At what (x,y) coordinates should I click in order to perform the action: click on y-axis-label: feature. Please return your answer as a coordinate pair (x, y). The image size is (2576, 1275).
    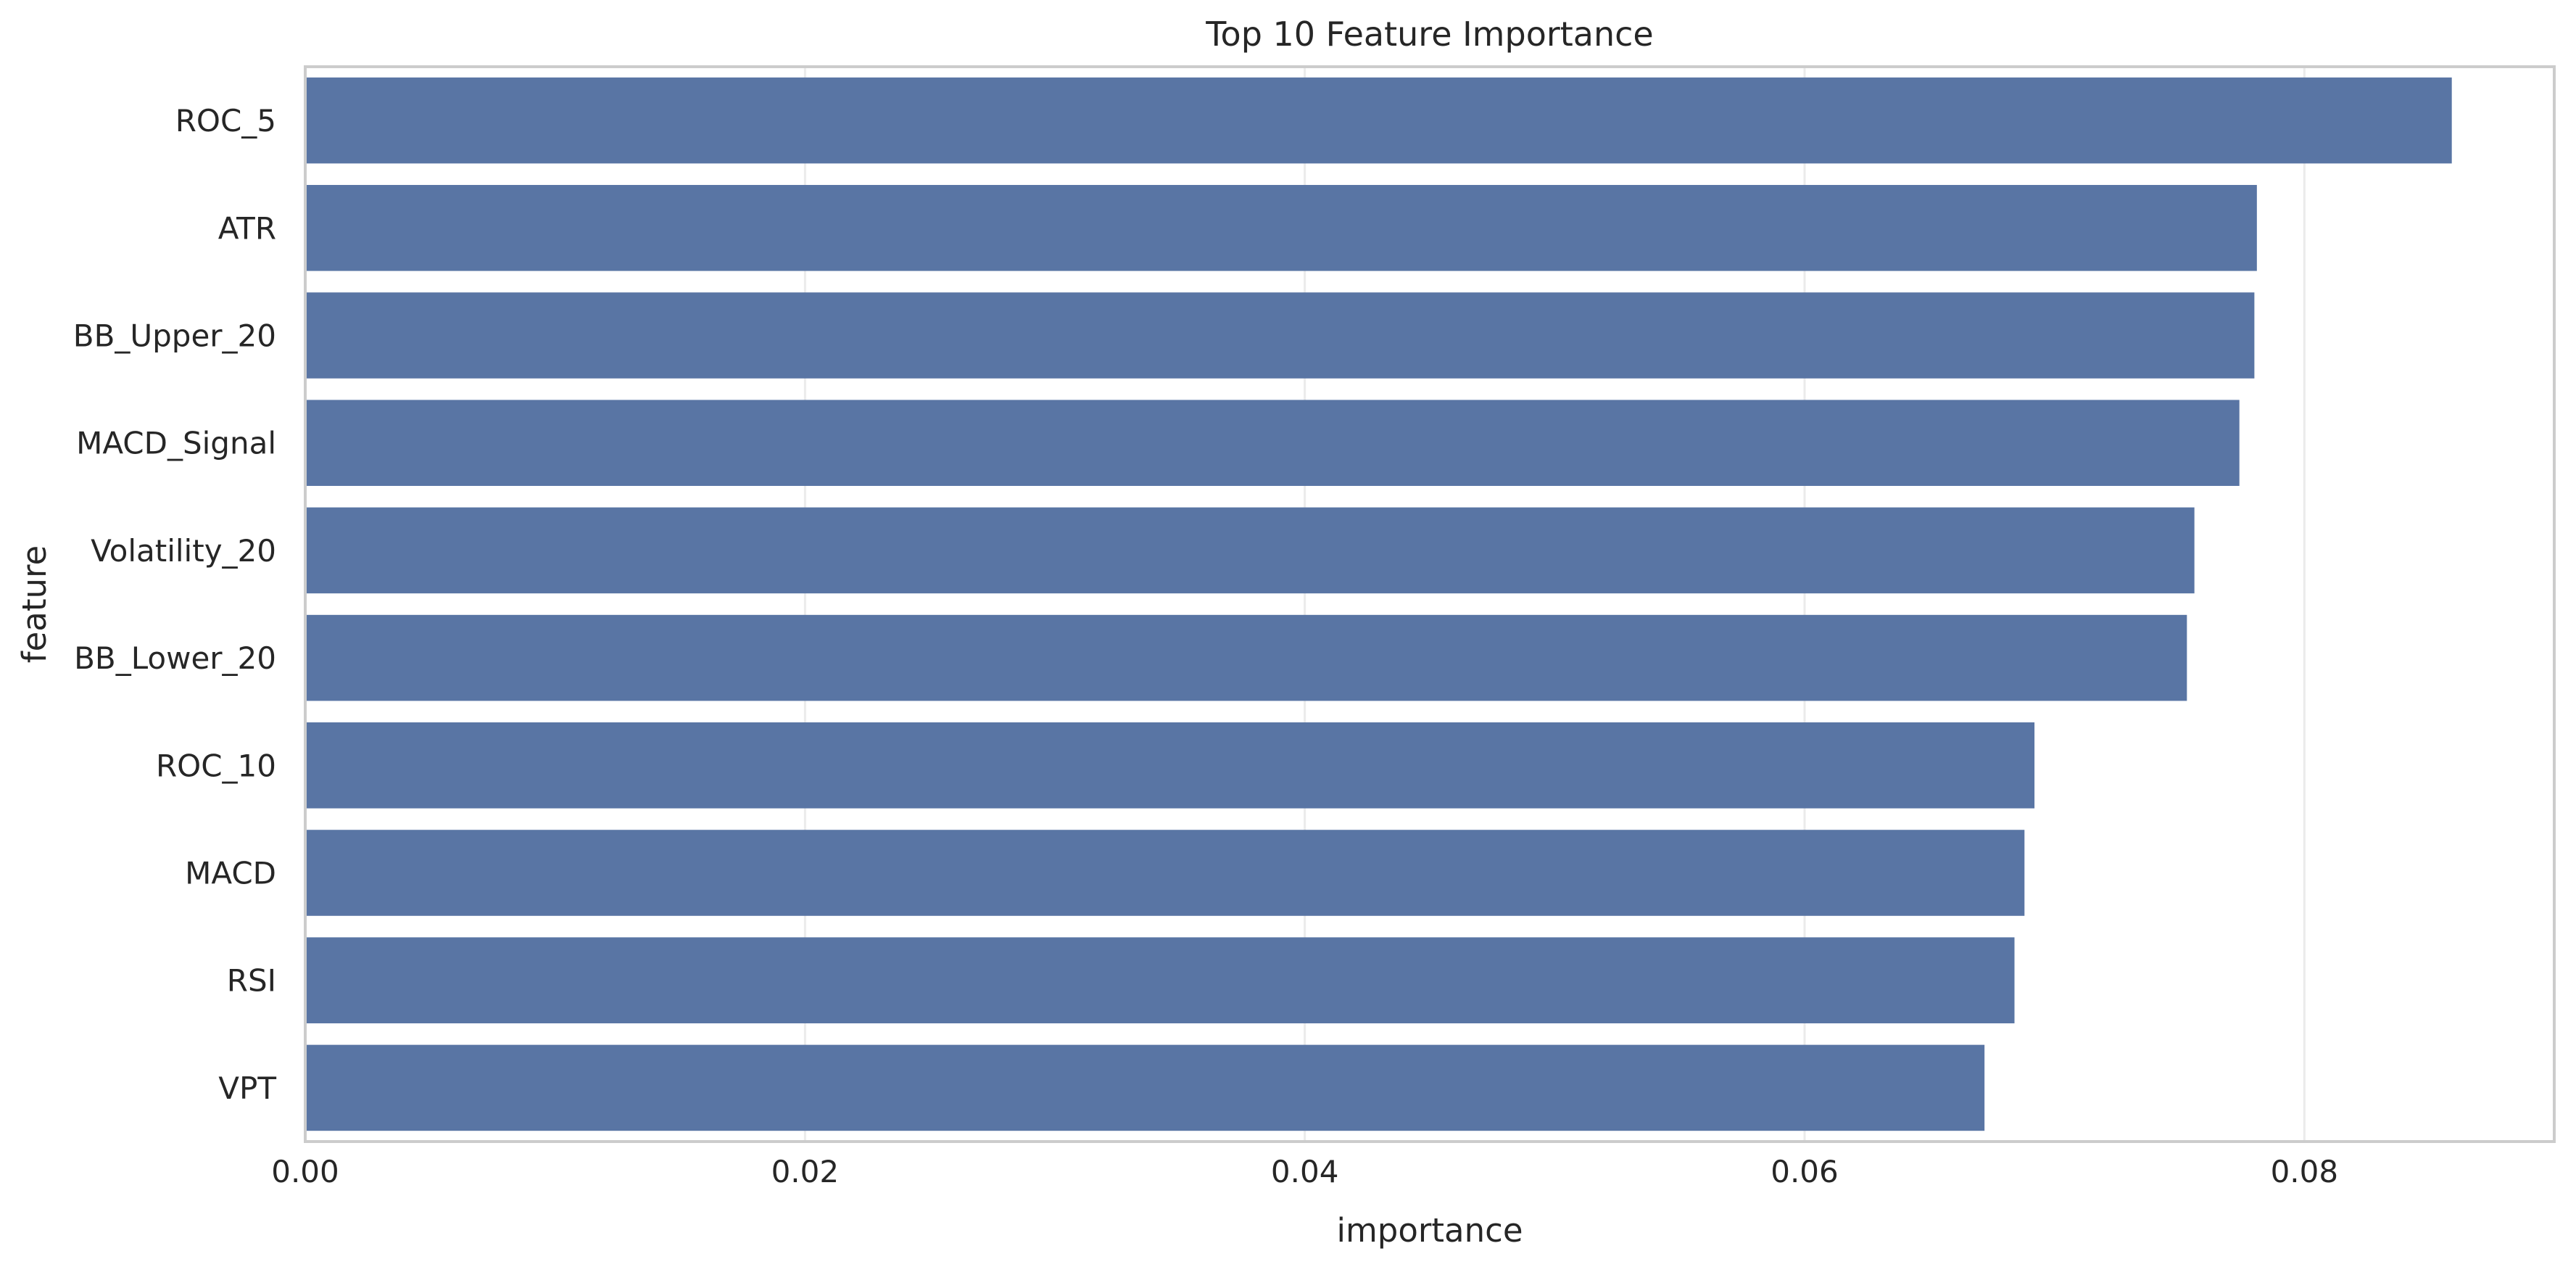
    Looking at the image, I should click on (34, 604).